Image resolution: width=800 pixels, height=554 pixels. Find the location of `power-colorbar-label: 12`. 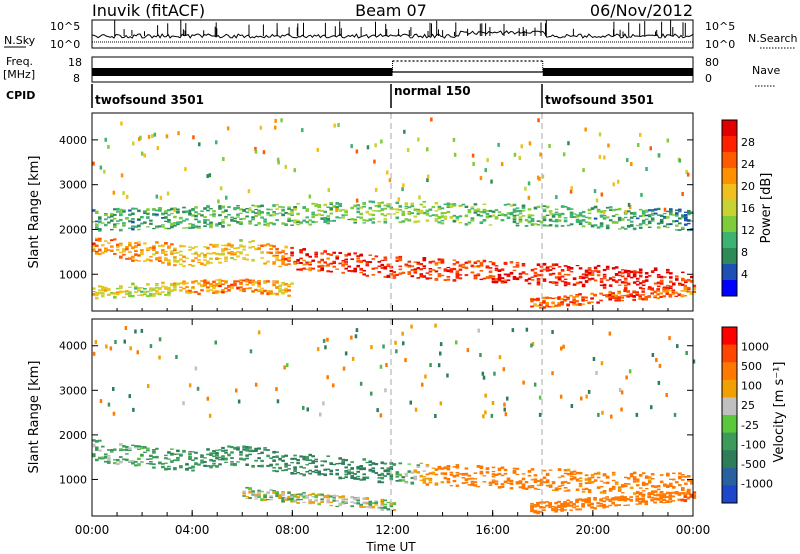

power-colorbar-label: 12 is located at coordinates (748, 230).